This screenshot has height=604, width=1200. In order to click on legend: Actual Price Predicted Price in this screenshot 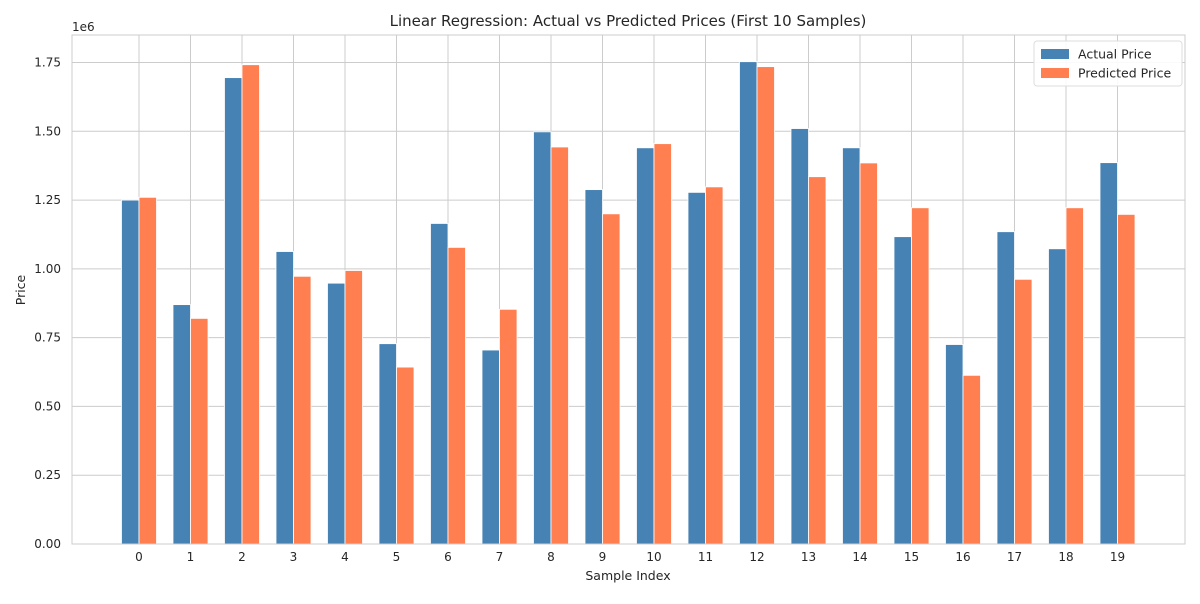, I will do `click(1108, 63)`.